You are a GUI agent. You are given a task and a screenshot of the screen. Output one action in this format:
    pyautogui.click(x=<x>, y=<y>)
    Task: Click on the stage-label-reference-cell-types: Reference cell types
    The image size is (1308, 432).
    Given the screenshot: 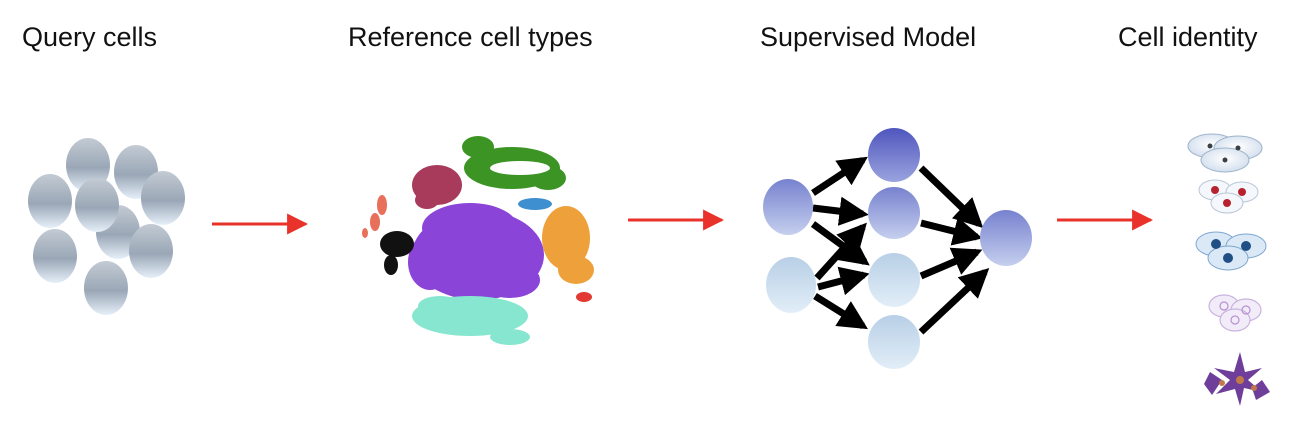 What is the action you would take?
    pyautogui.click(x=470, y=37)
    